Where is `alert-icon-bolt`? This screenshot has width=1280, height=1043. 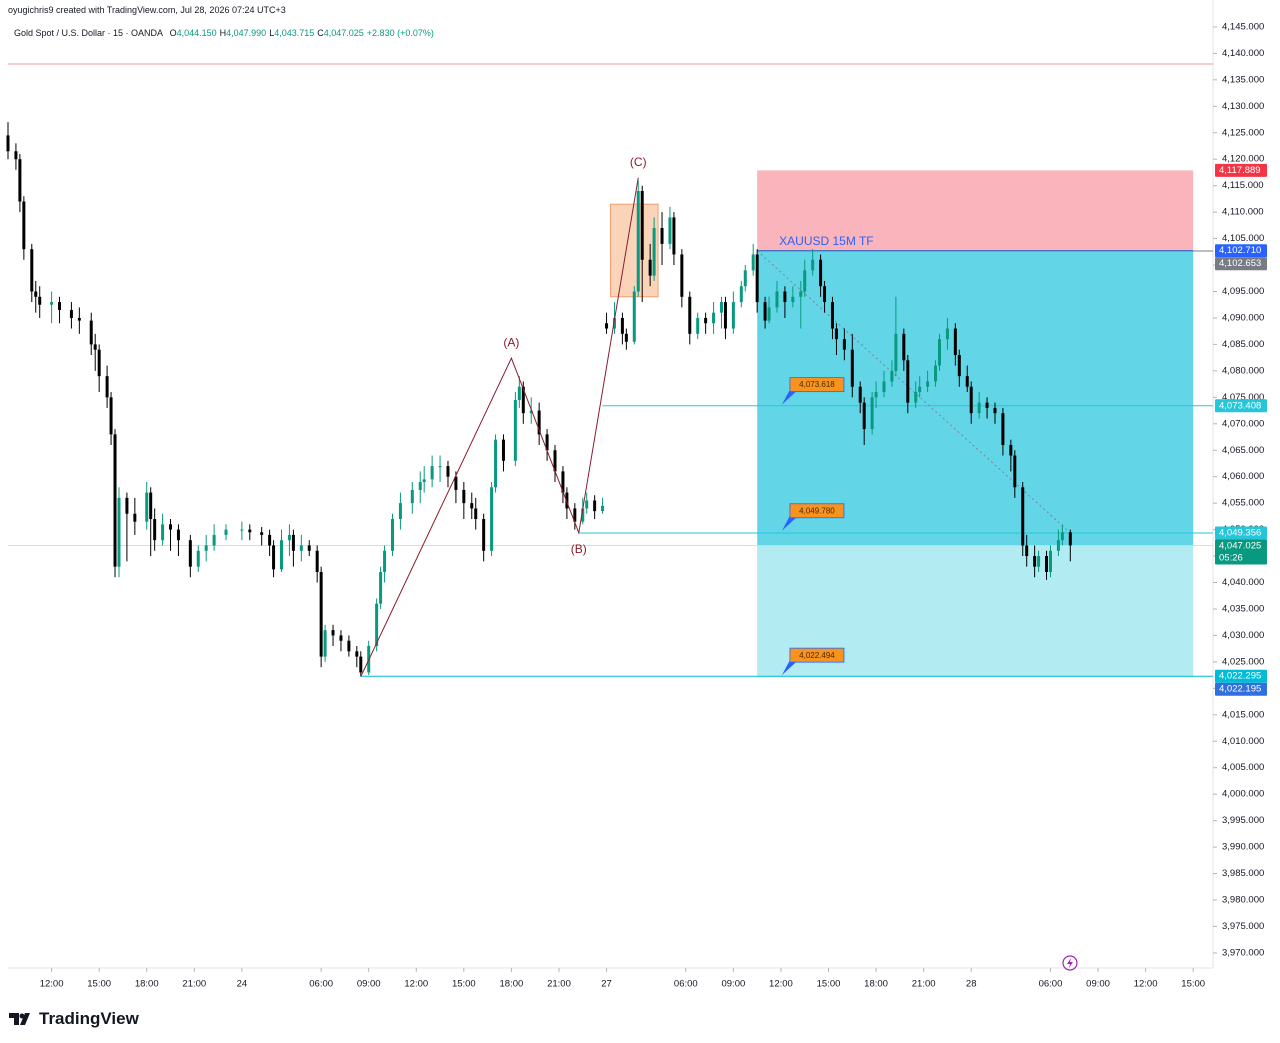
alert-icon-bolt is located at coordinates (1070, 963).